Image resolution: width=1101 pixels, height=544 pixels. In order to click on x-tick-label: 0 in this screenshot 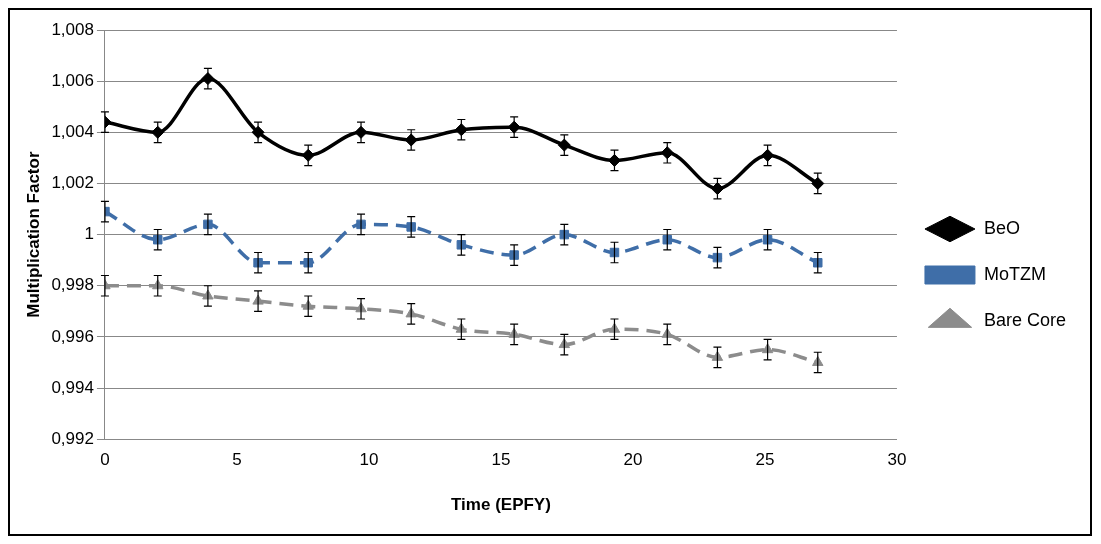, I will do `click(105, 460)`.